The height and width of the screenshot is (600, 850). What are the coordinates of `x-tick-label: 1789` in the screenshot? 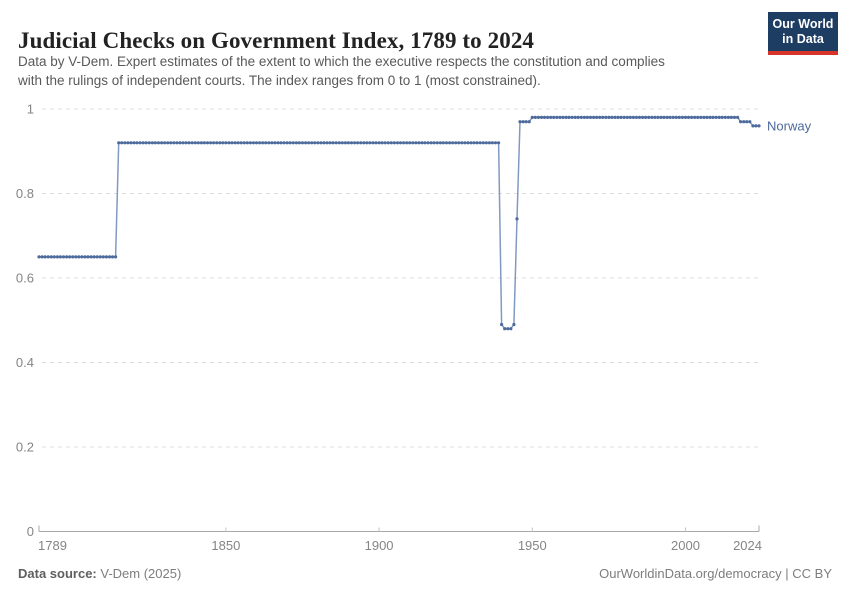 It's located at (52, 545).